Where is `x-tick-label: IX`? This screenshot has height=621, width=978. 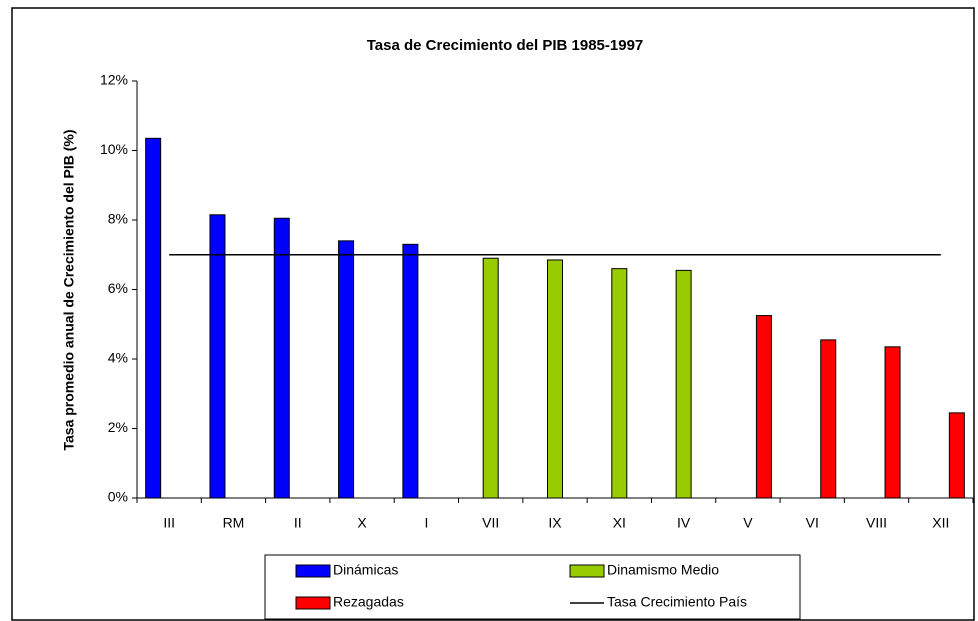 x-tick-label: IX is located at coordinates (555, 523).